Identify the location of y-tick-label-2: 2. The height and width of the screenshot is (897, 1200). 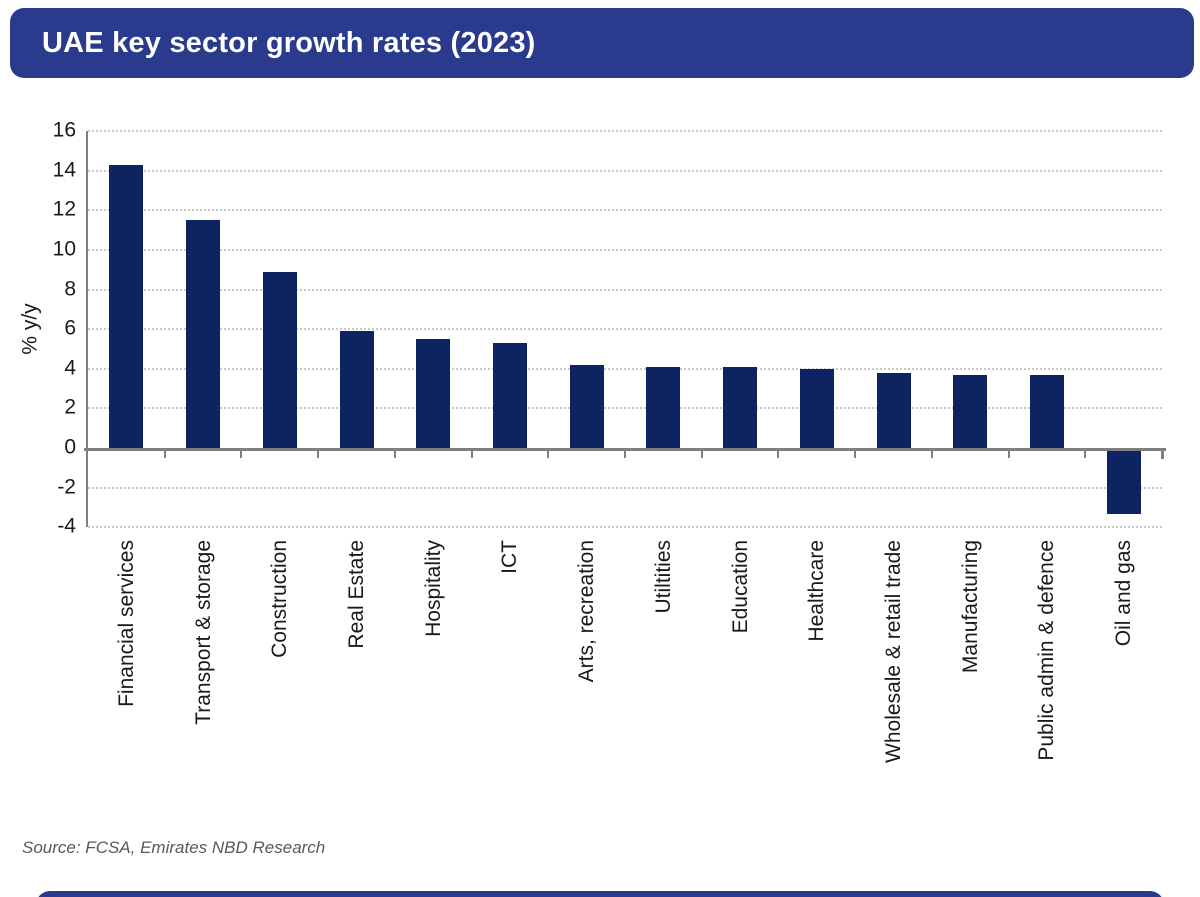
(70, 407).